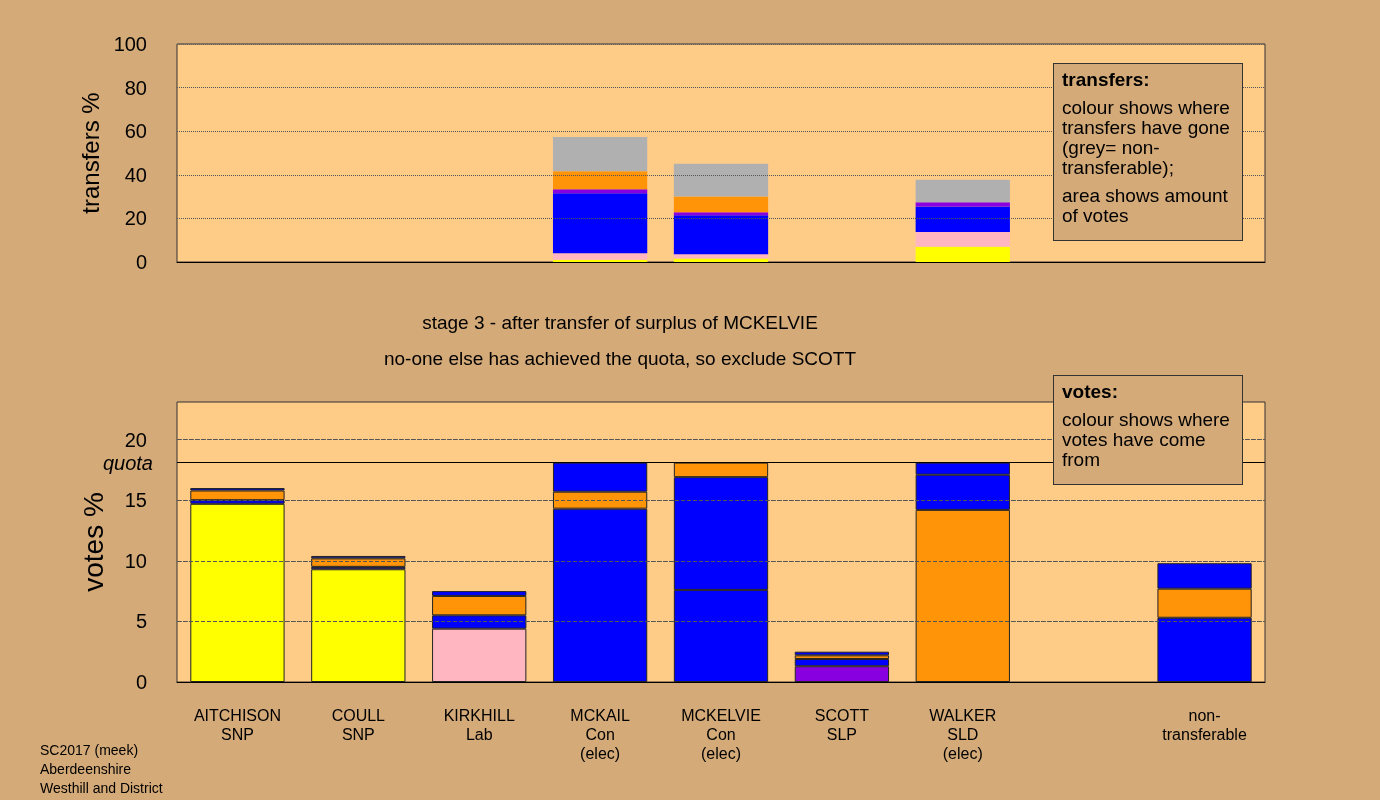 Image resolution: width=1380 pixels, height=800 pixels. What do you see at coordinates (963, 734) in the screenshot?
I see `x-tick-label: WALKER SLD (elec)` at bounding box center [963, 734].